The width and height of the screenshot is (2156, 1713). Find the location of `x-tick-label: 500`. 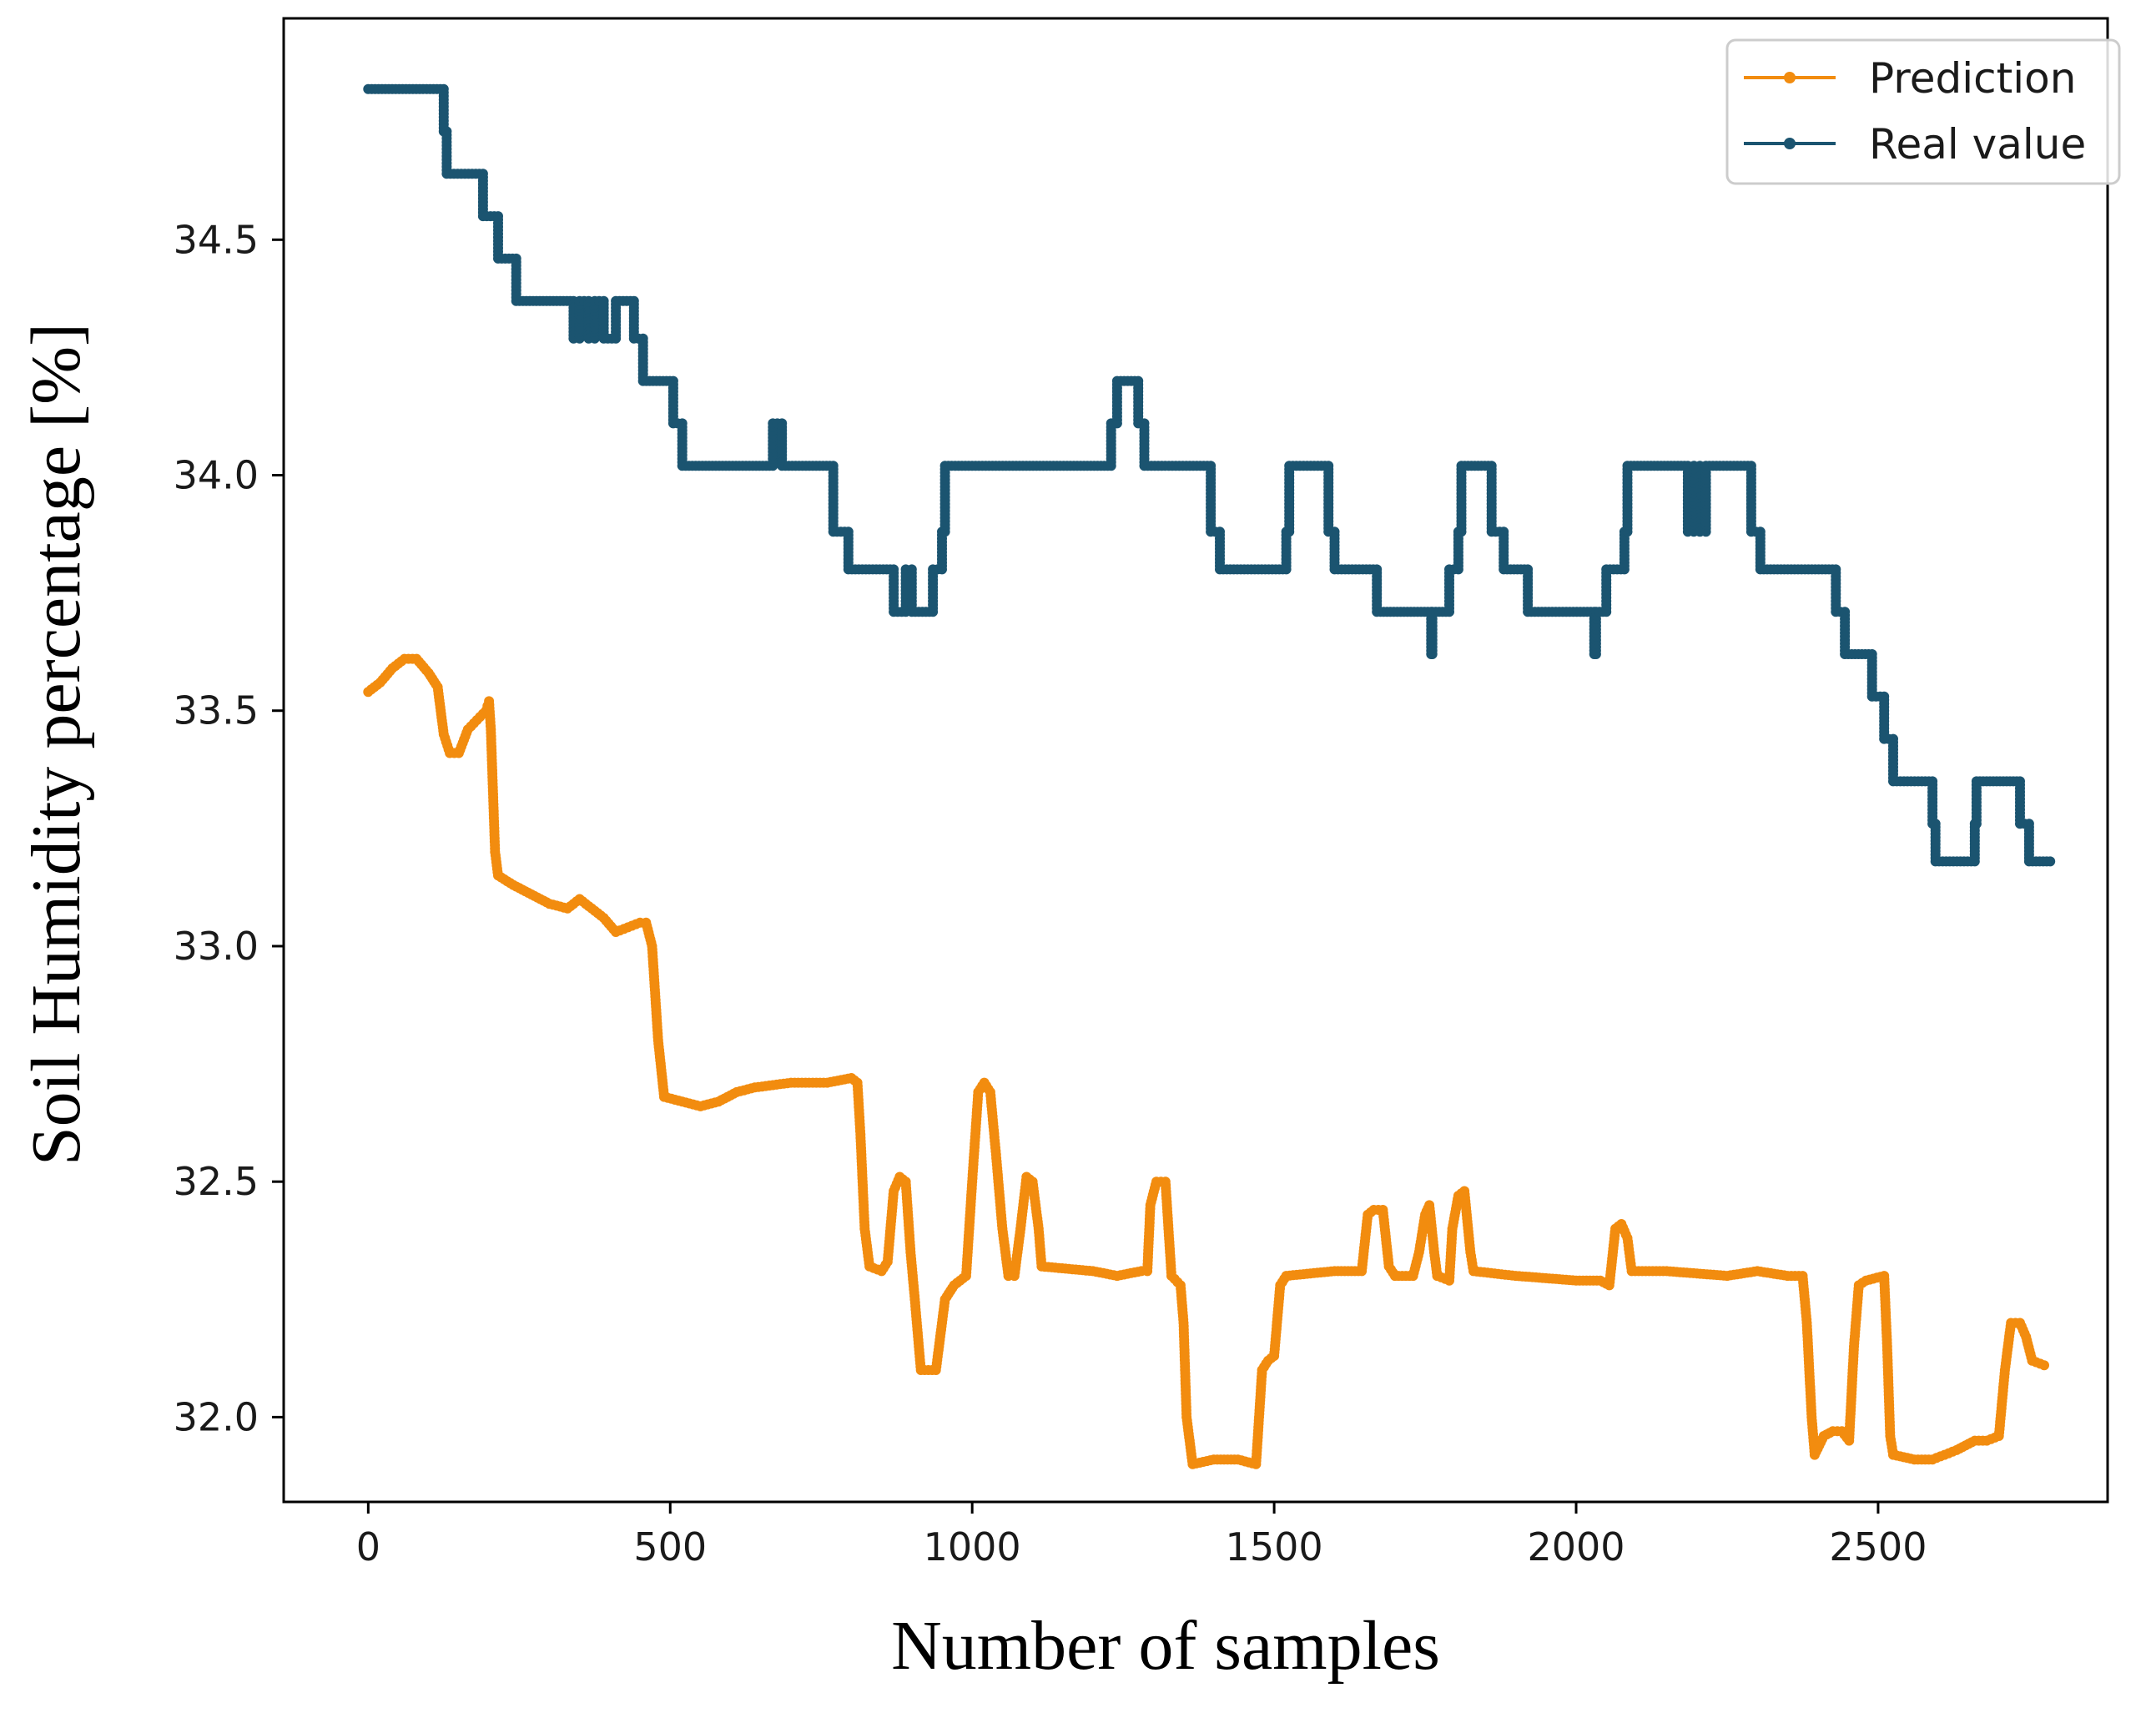

x-tick-label: 500 is located at coordinates (670, 1546).